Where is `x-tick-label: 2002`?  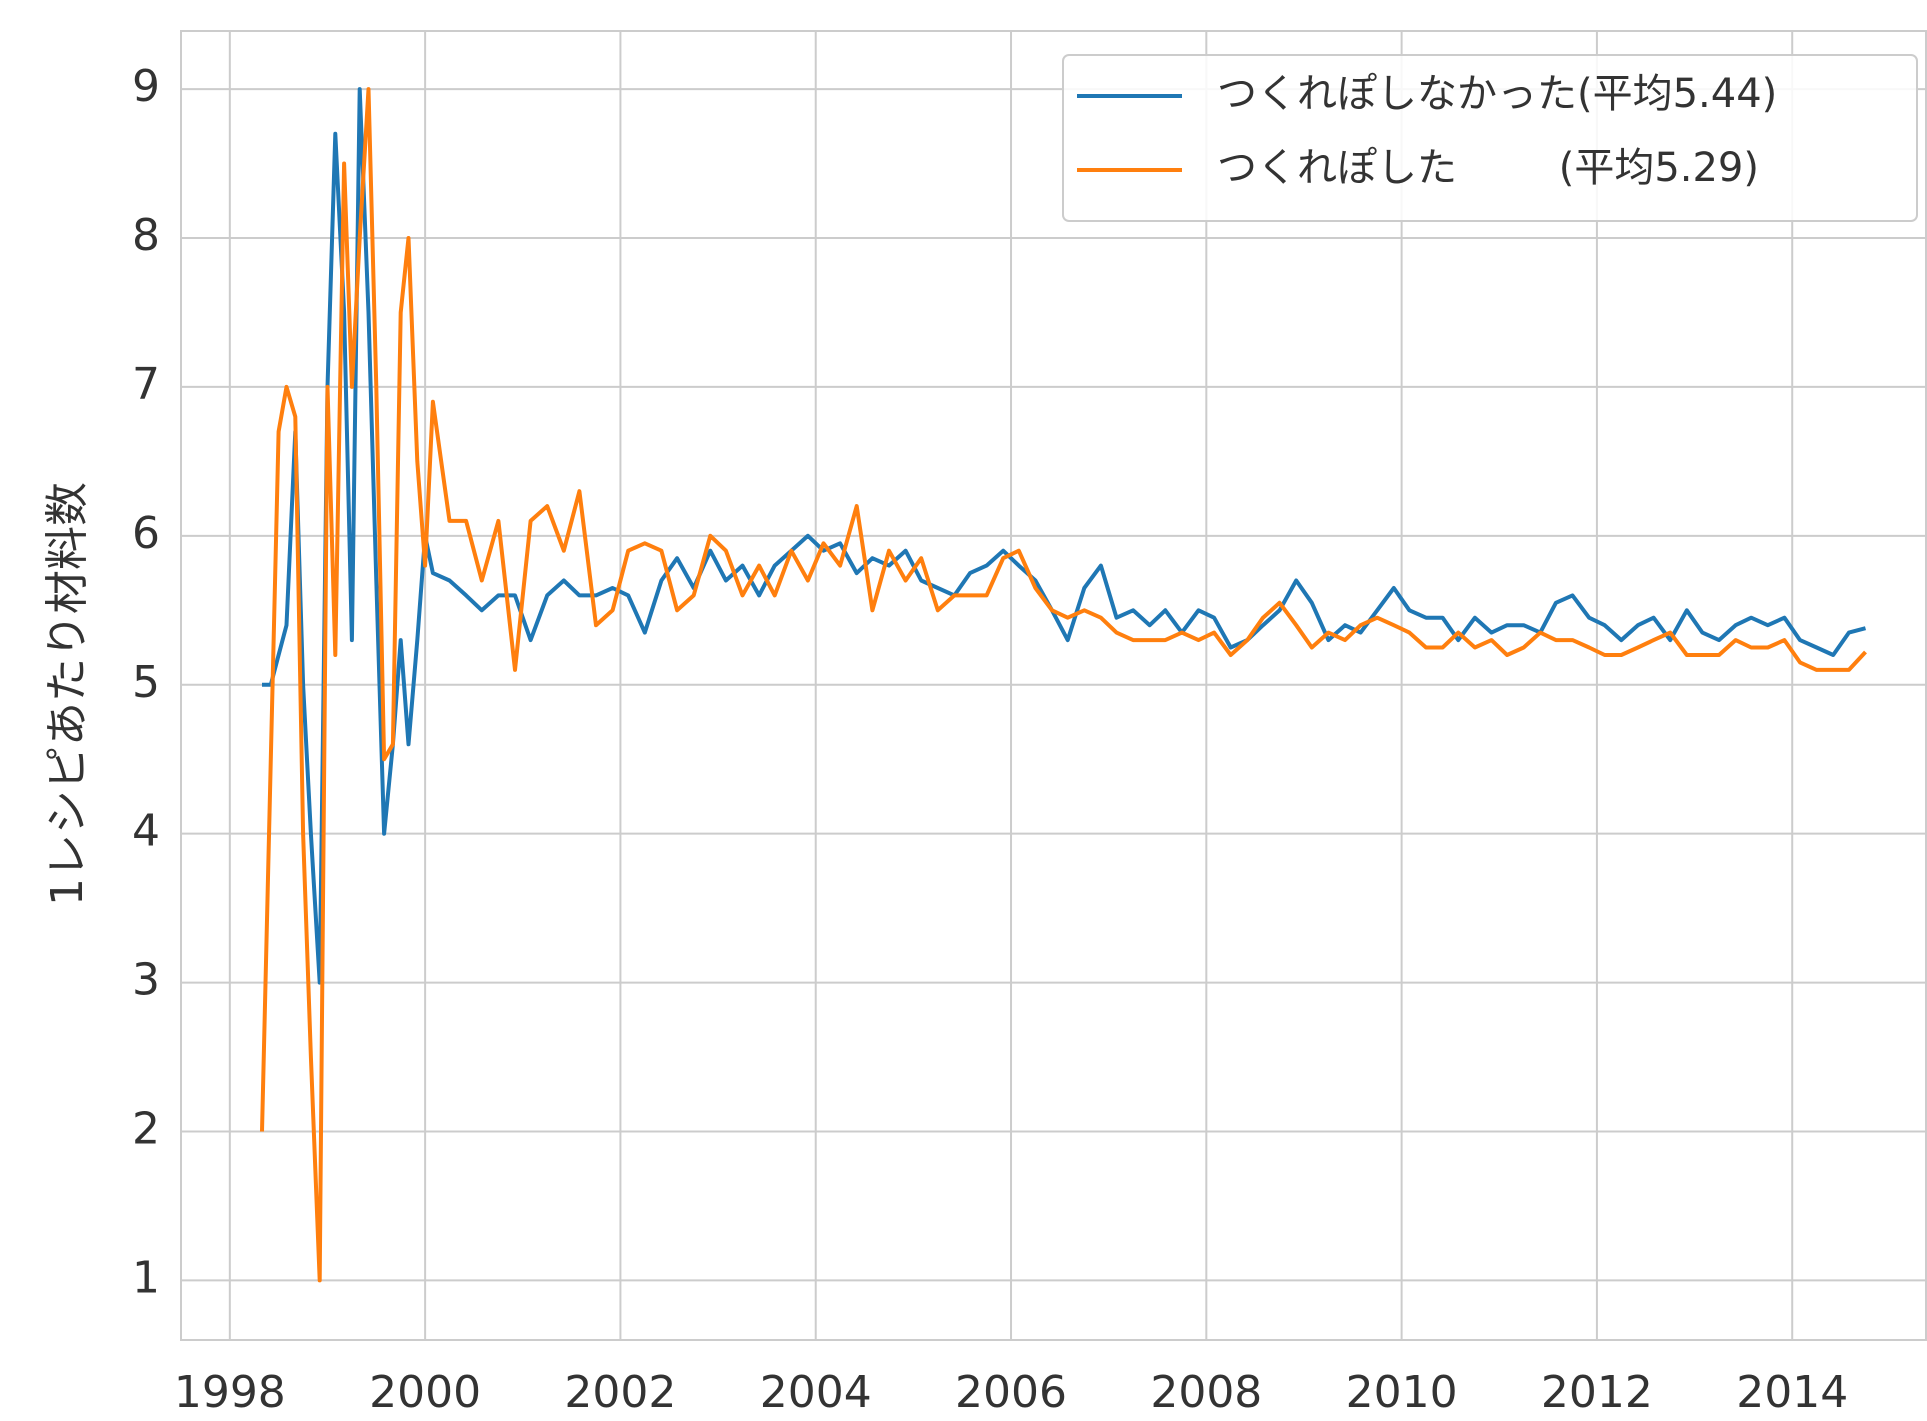 x-tick-label: 2002 is located at coordinates (620, 1392).